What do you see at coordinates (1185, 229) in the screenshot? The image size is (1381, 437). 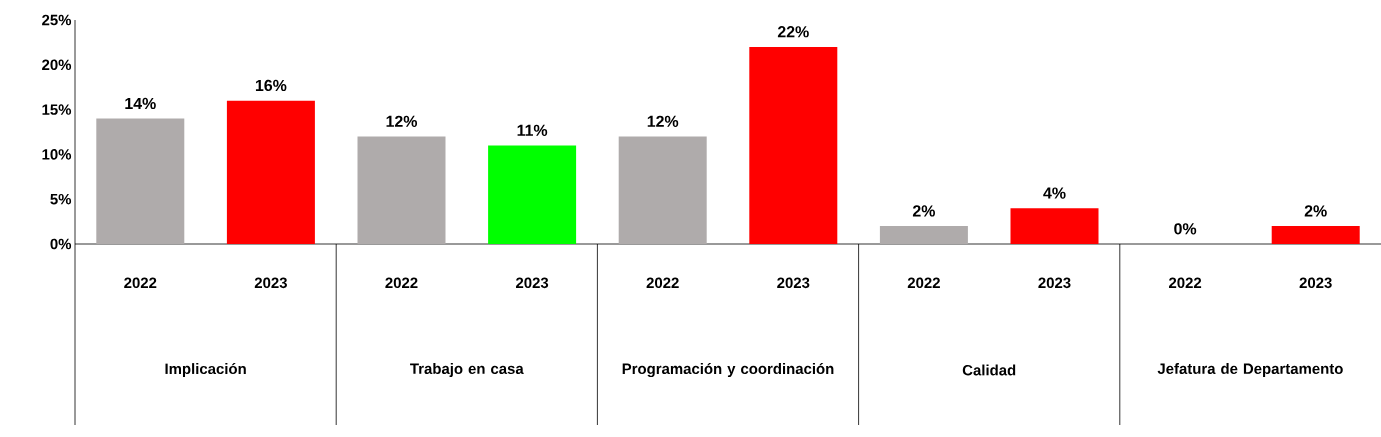 I see `data-label: 0%` at bounding box center [1185, 229].